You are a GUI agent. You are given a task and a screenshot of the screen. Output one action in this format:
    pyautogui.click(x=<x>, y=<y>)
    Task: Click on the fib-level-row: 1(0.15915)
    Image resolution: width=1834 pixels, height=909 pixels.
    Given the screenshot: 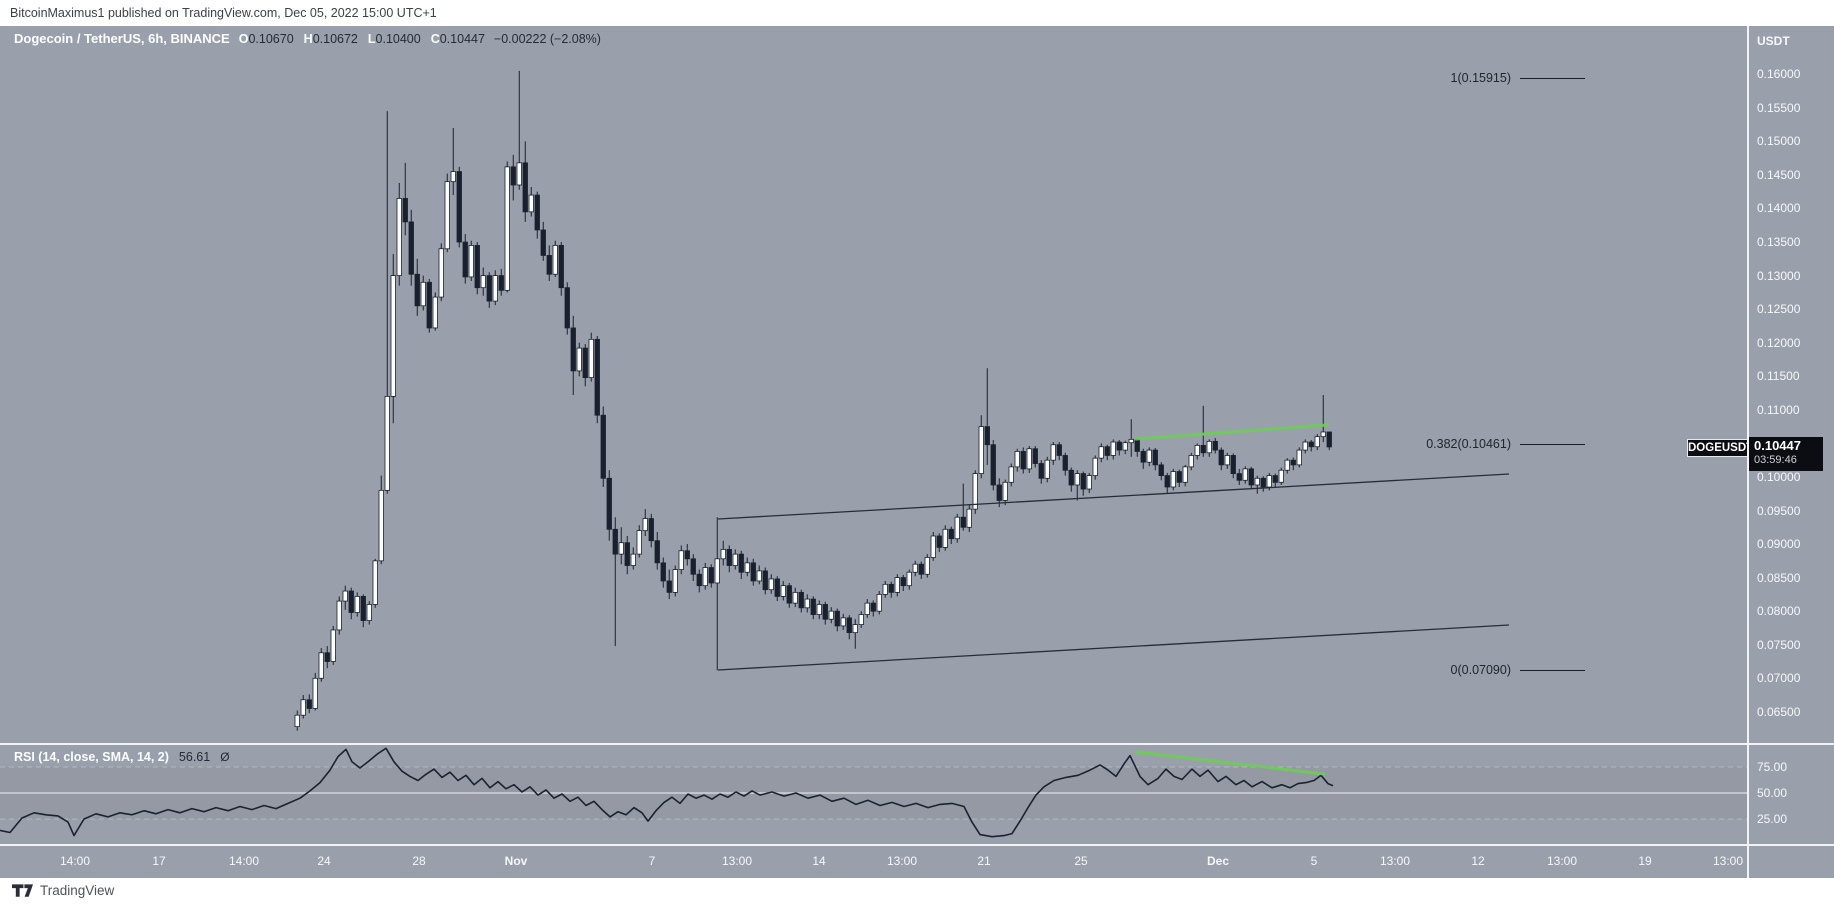 What is the action you would take?
    pyautogui.click(x=1457, y=78)
    